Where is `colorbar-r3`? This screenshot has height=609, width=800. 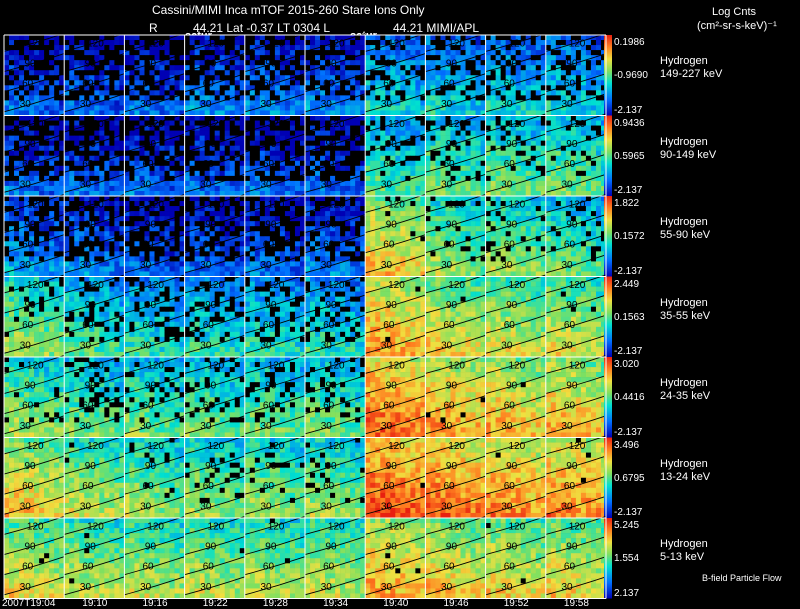 colorbar-r3 is located at coordinates (608, 316).